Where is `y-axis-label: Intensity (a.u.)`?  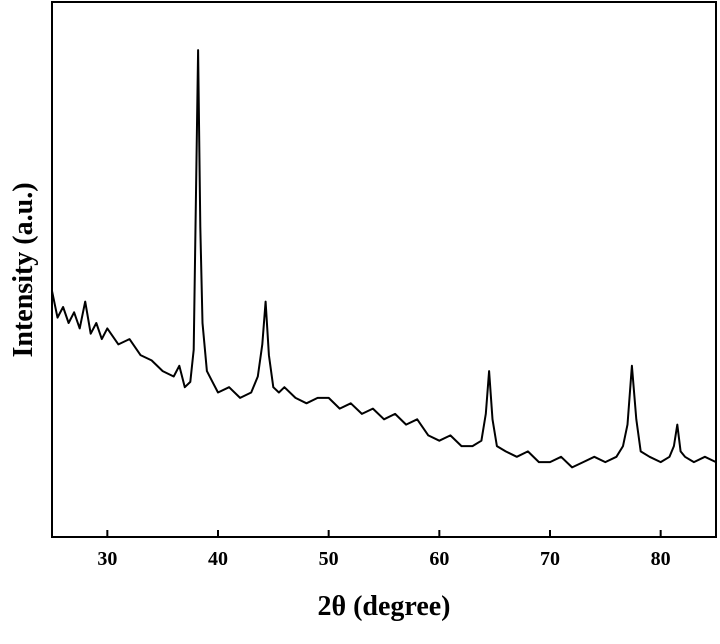 y-axis-label: Intensity (a.u.) is located at coordinates (23, 269).